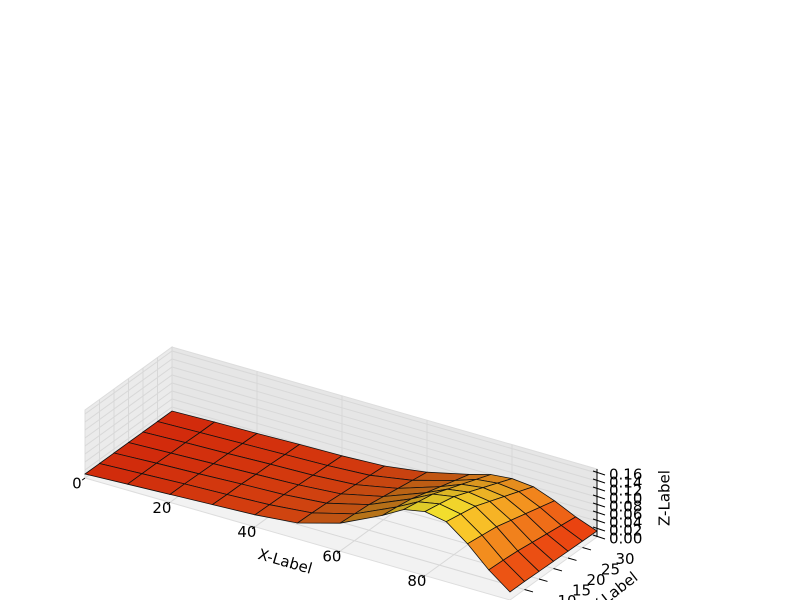 Image resolution: width=800 pixels, height=600 pixels. I want to click on z-tick-label: 0.16, so click(625, 475).